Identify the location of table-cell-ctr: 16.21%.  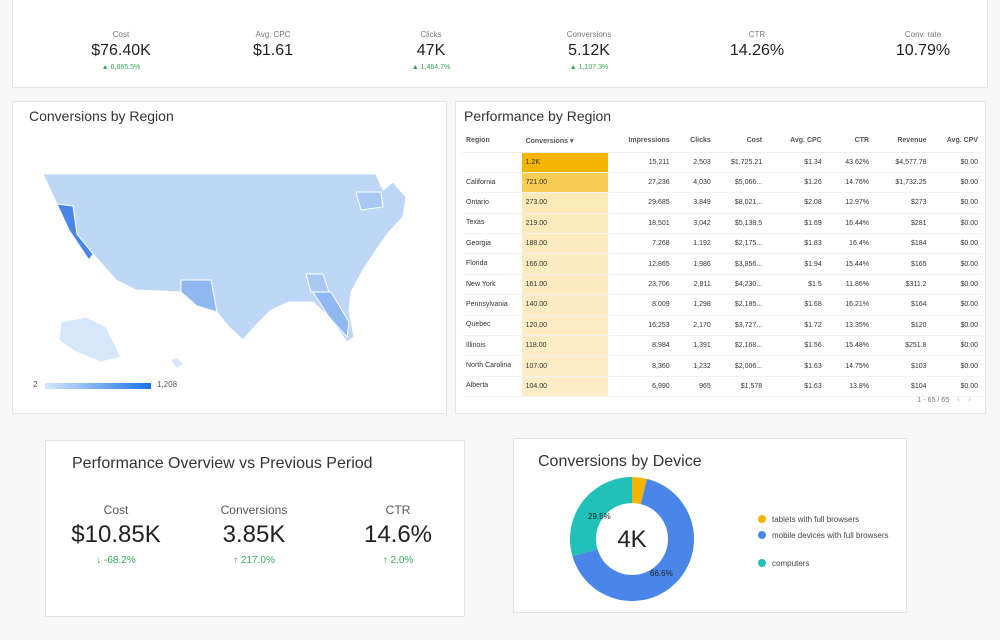
(849, 305).